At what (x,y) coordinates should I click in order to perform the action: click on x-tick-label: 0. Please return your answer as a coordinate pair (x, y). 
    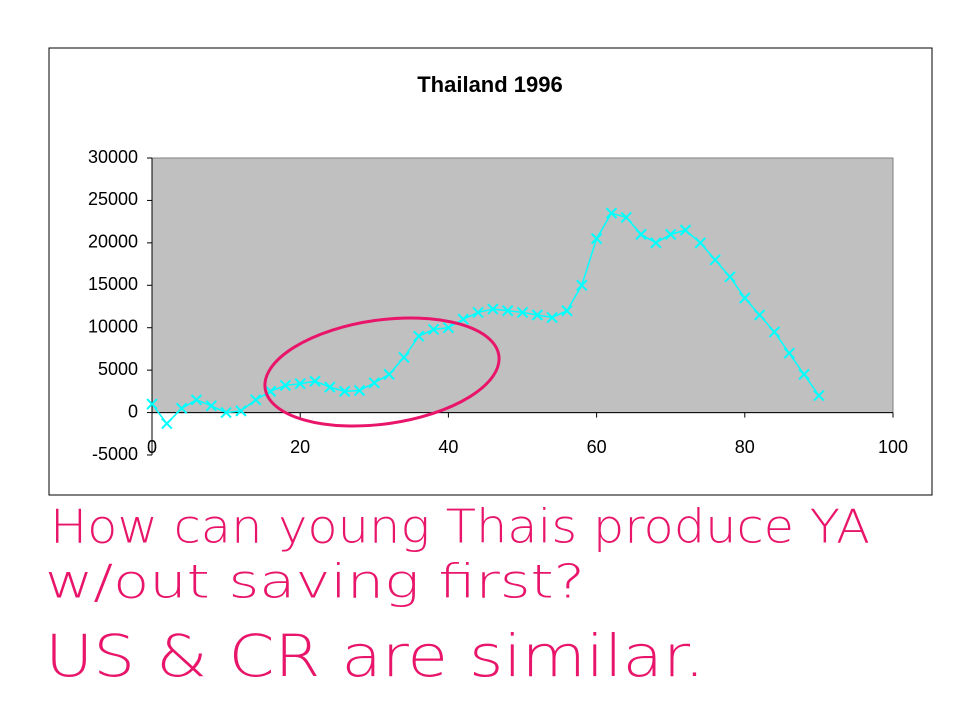
    Looking at the image, I should click on (152, 447).